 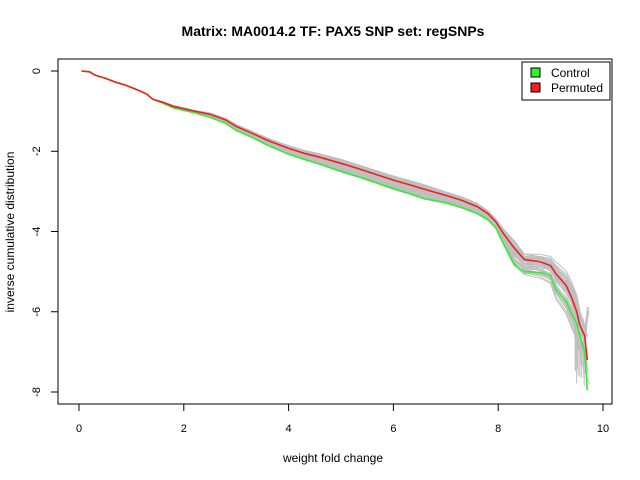 I want to click on x-tick-label: 10, so click(x=603, y=429).